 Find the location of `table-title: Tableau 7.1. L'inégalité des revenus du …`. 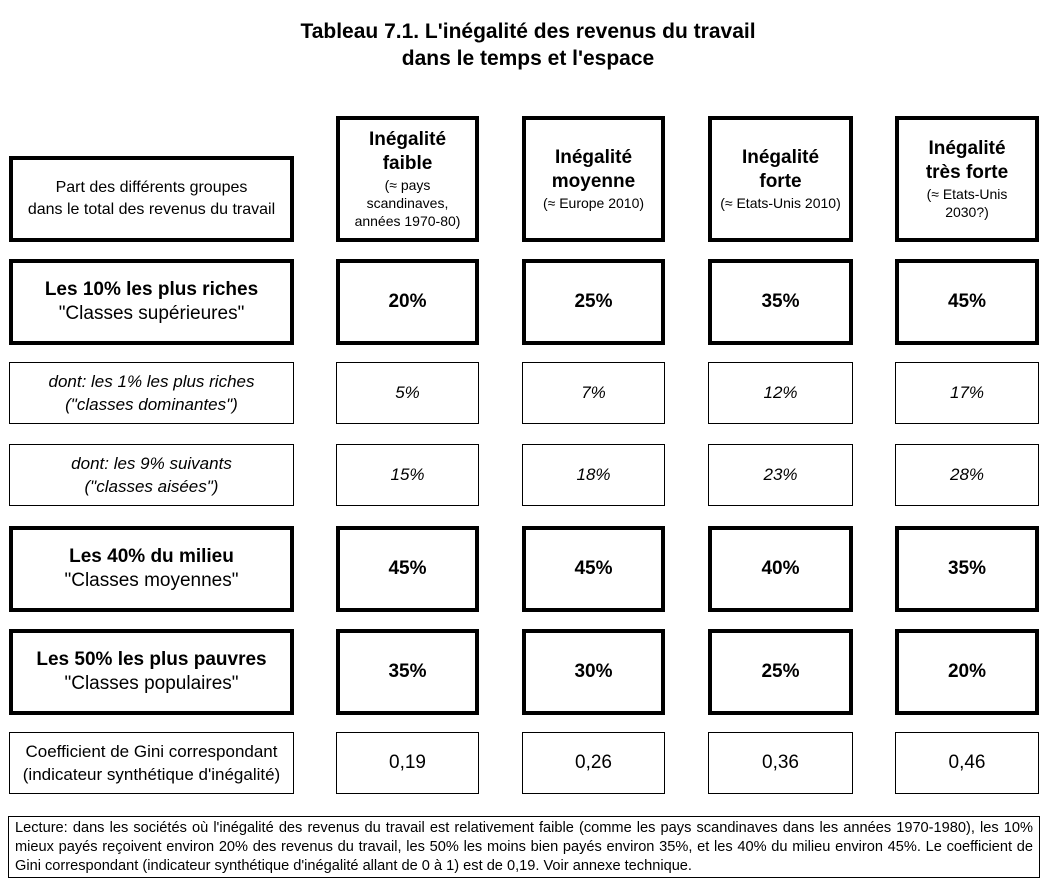

table-title: Tableau 7.1. L'inégalité des revenus du … is located at coordinates (528, 45).